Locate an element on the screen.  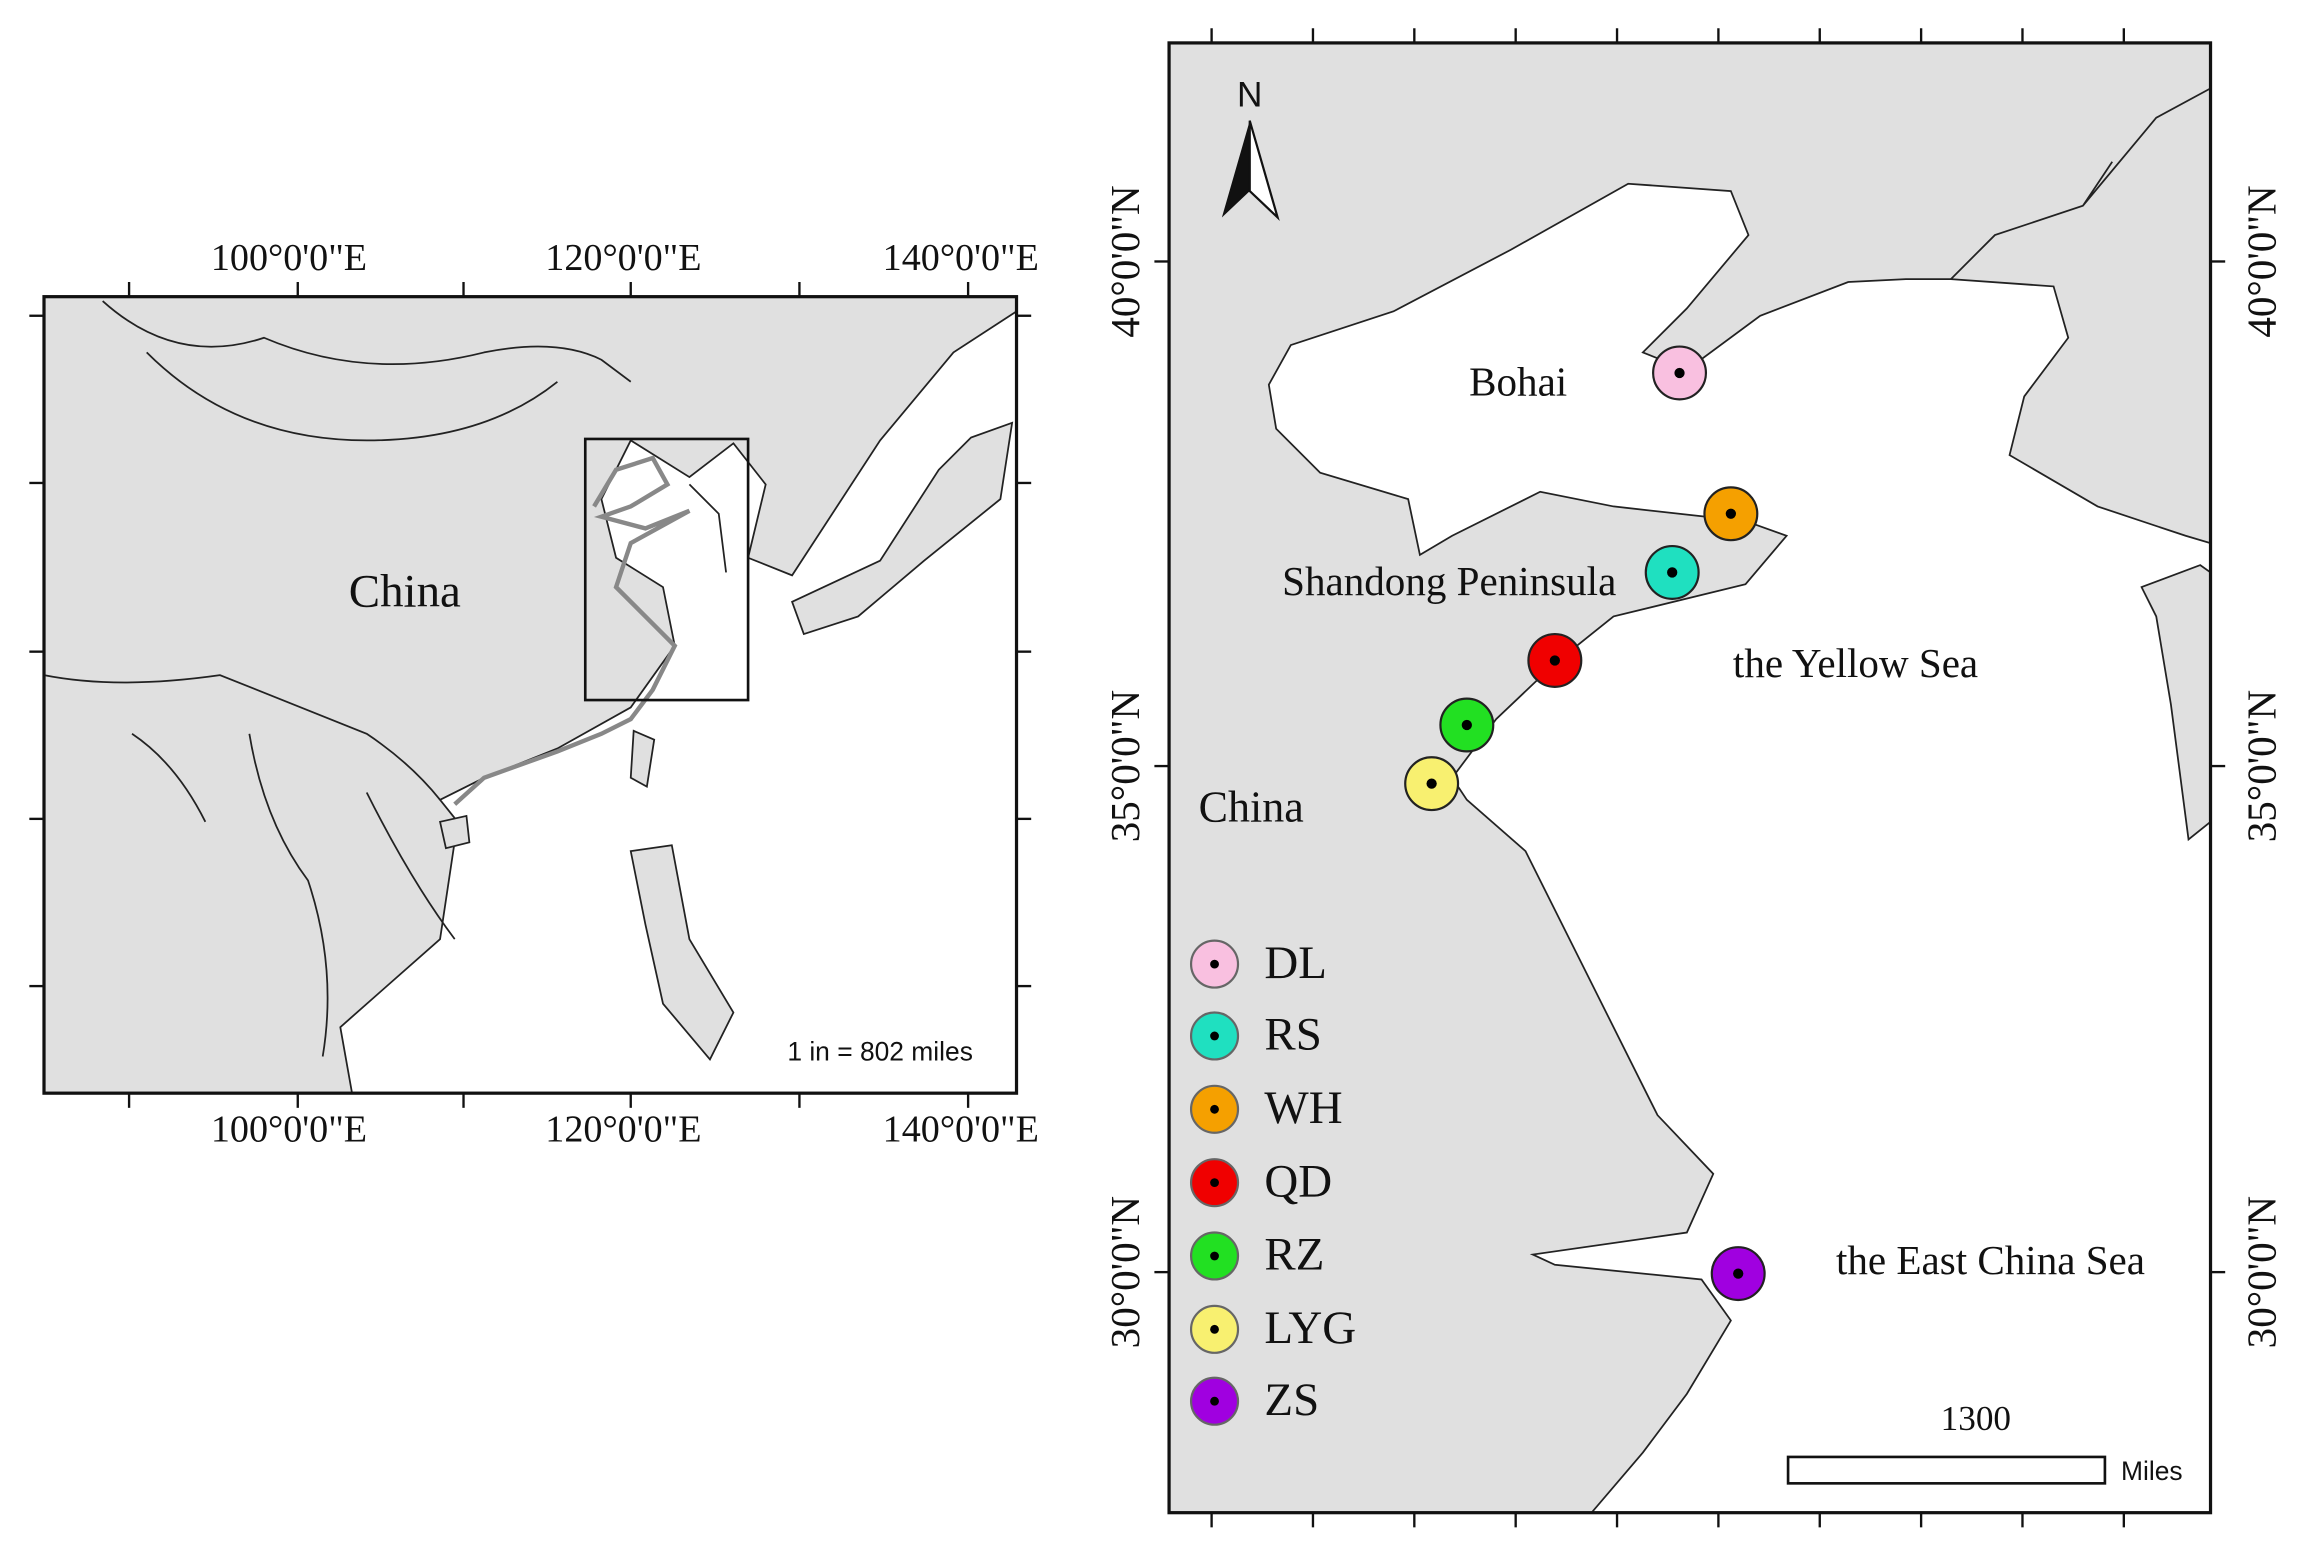
place-label: the Yellow Sea is located at coordinates (1855, 663).